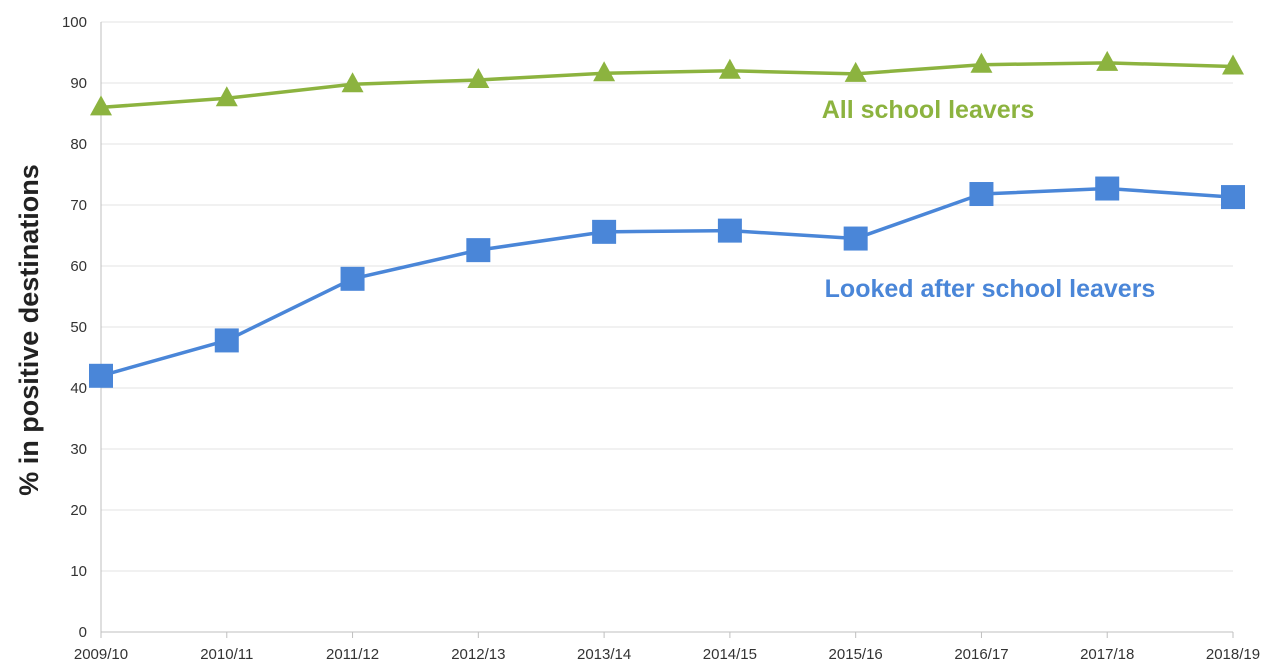 Image resolution: width=1282 pixels, height=666 pixels. I want to click on x-tick-label: 2015/16, so click(856, 654).